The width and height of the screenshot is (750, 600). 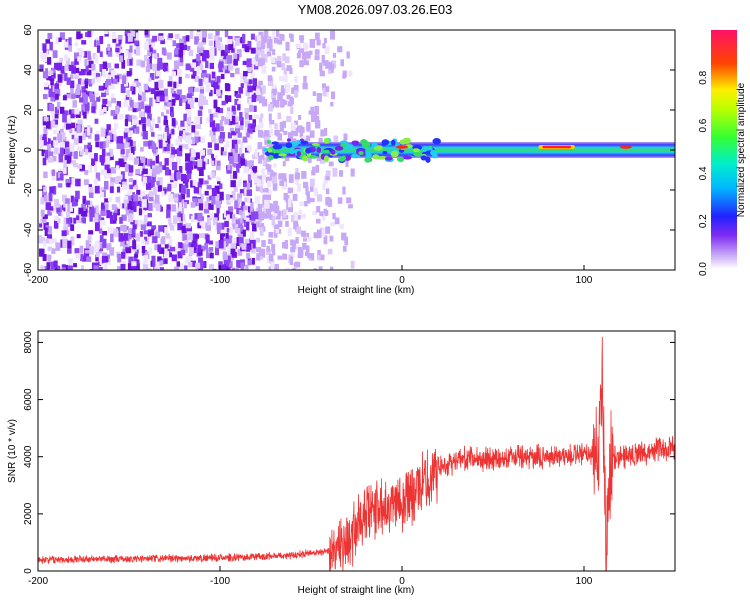 What do you see at coordinates (584, 581) in the screenshot?
I see `x-tick-label: 100` at bounding box center [584, 581].